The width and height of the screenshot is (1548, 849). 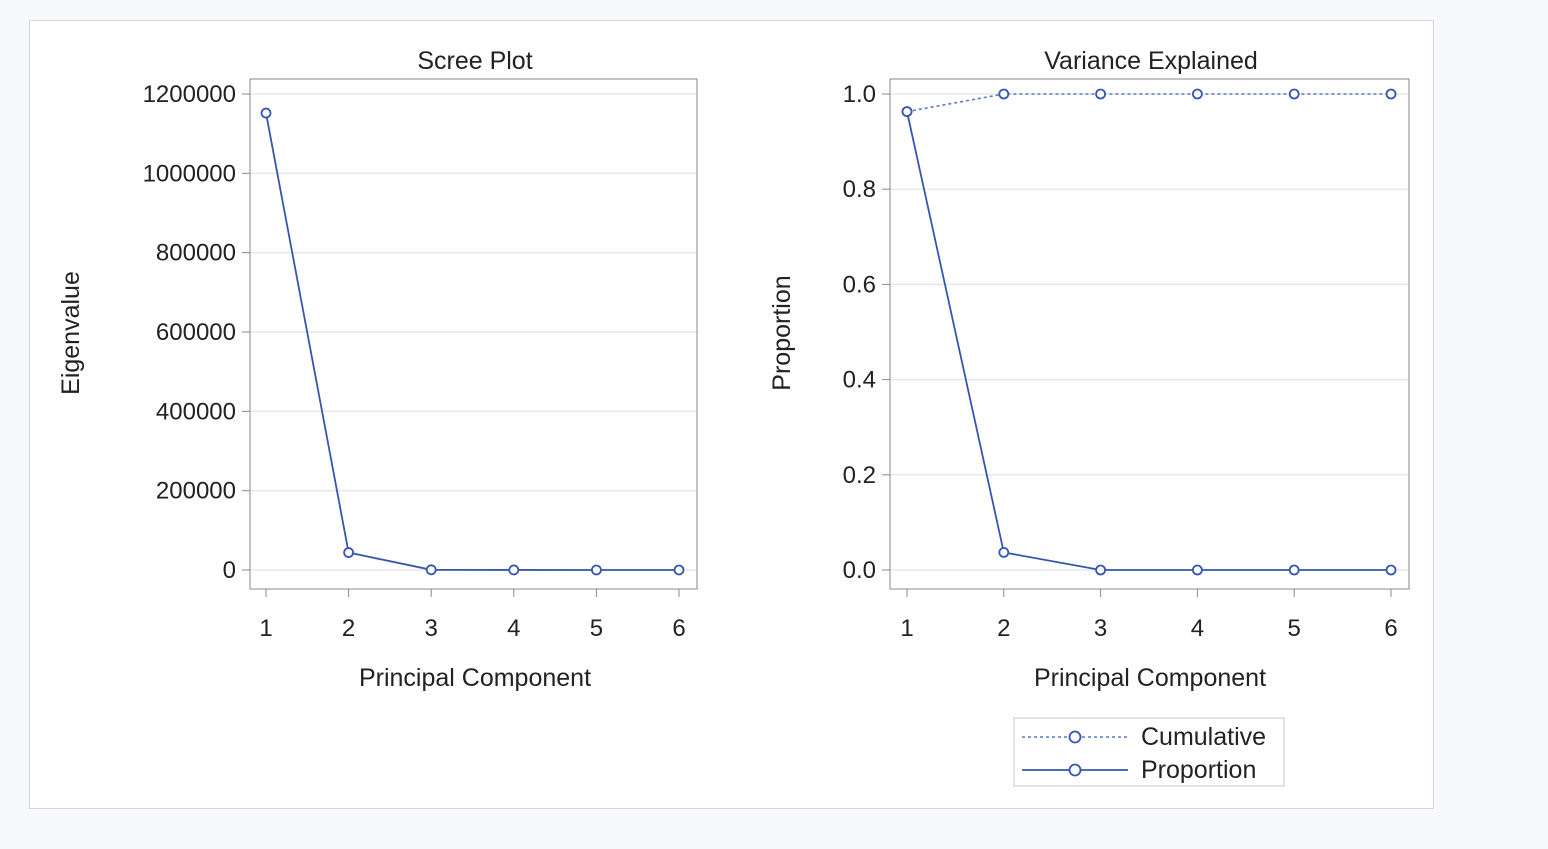 I want to click on scree-y-ticks: 0 200000 400000 600000 800000 1000000 1200000, so click(x=196, y=332).